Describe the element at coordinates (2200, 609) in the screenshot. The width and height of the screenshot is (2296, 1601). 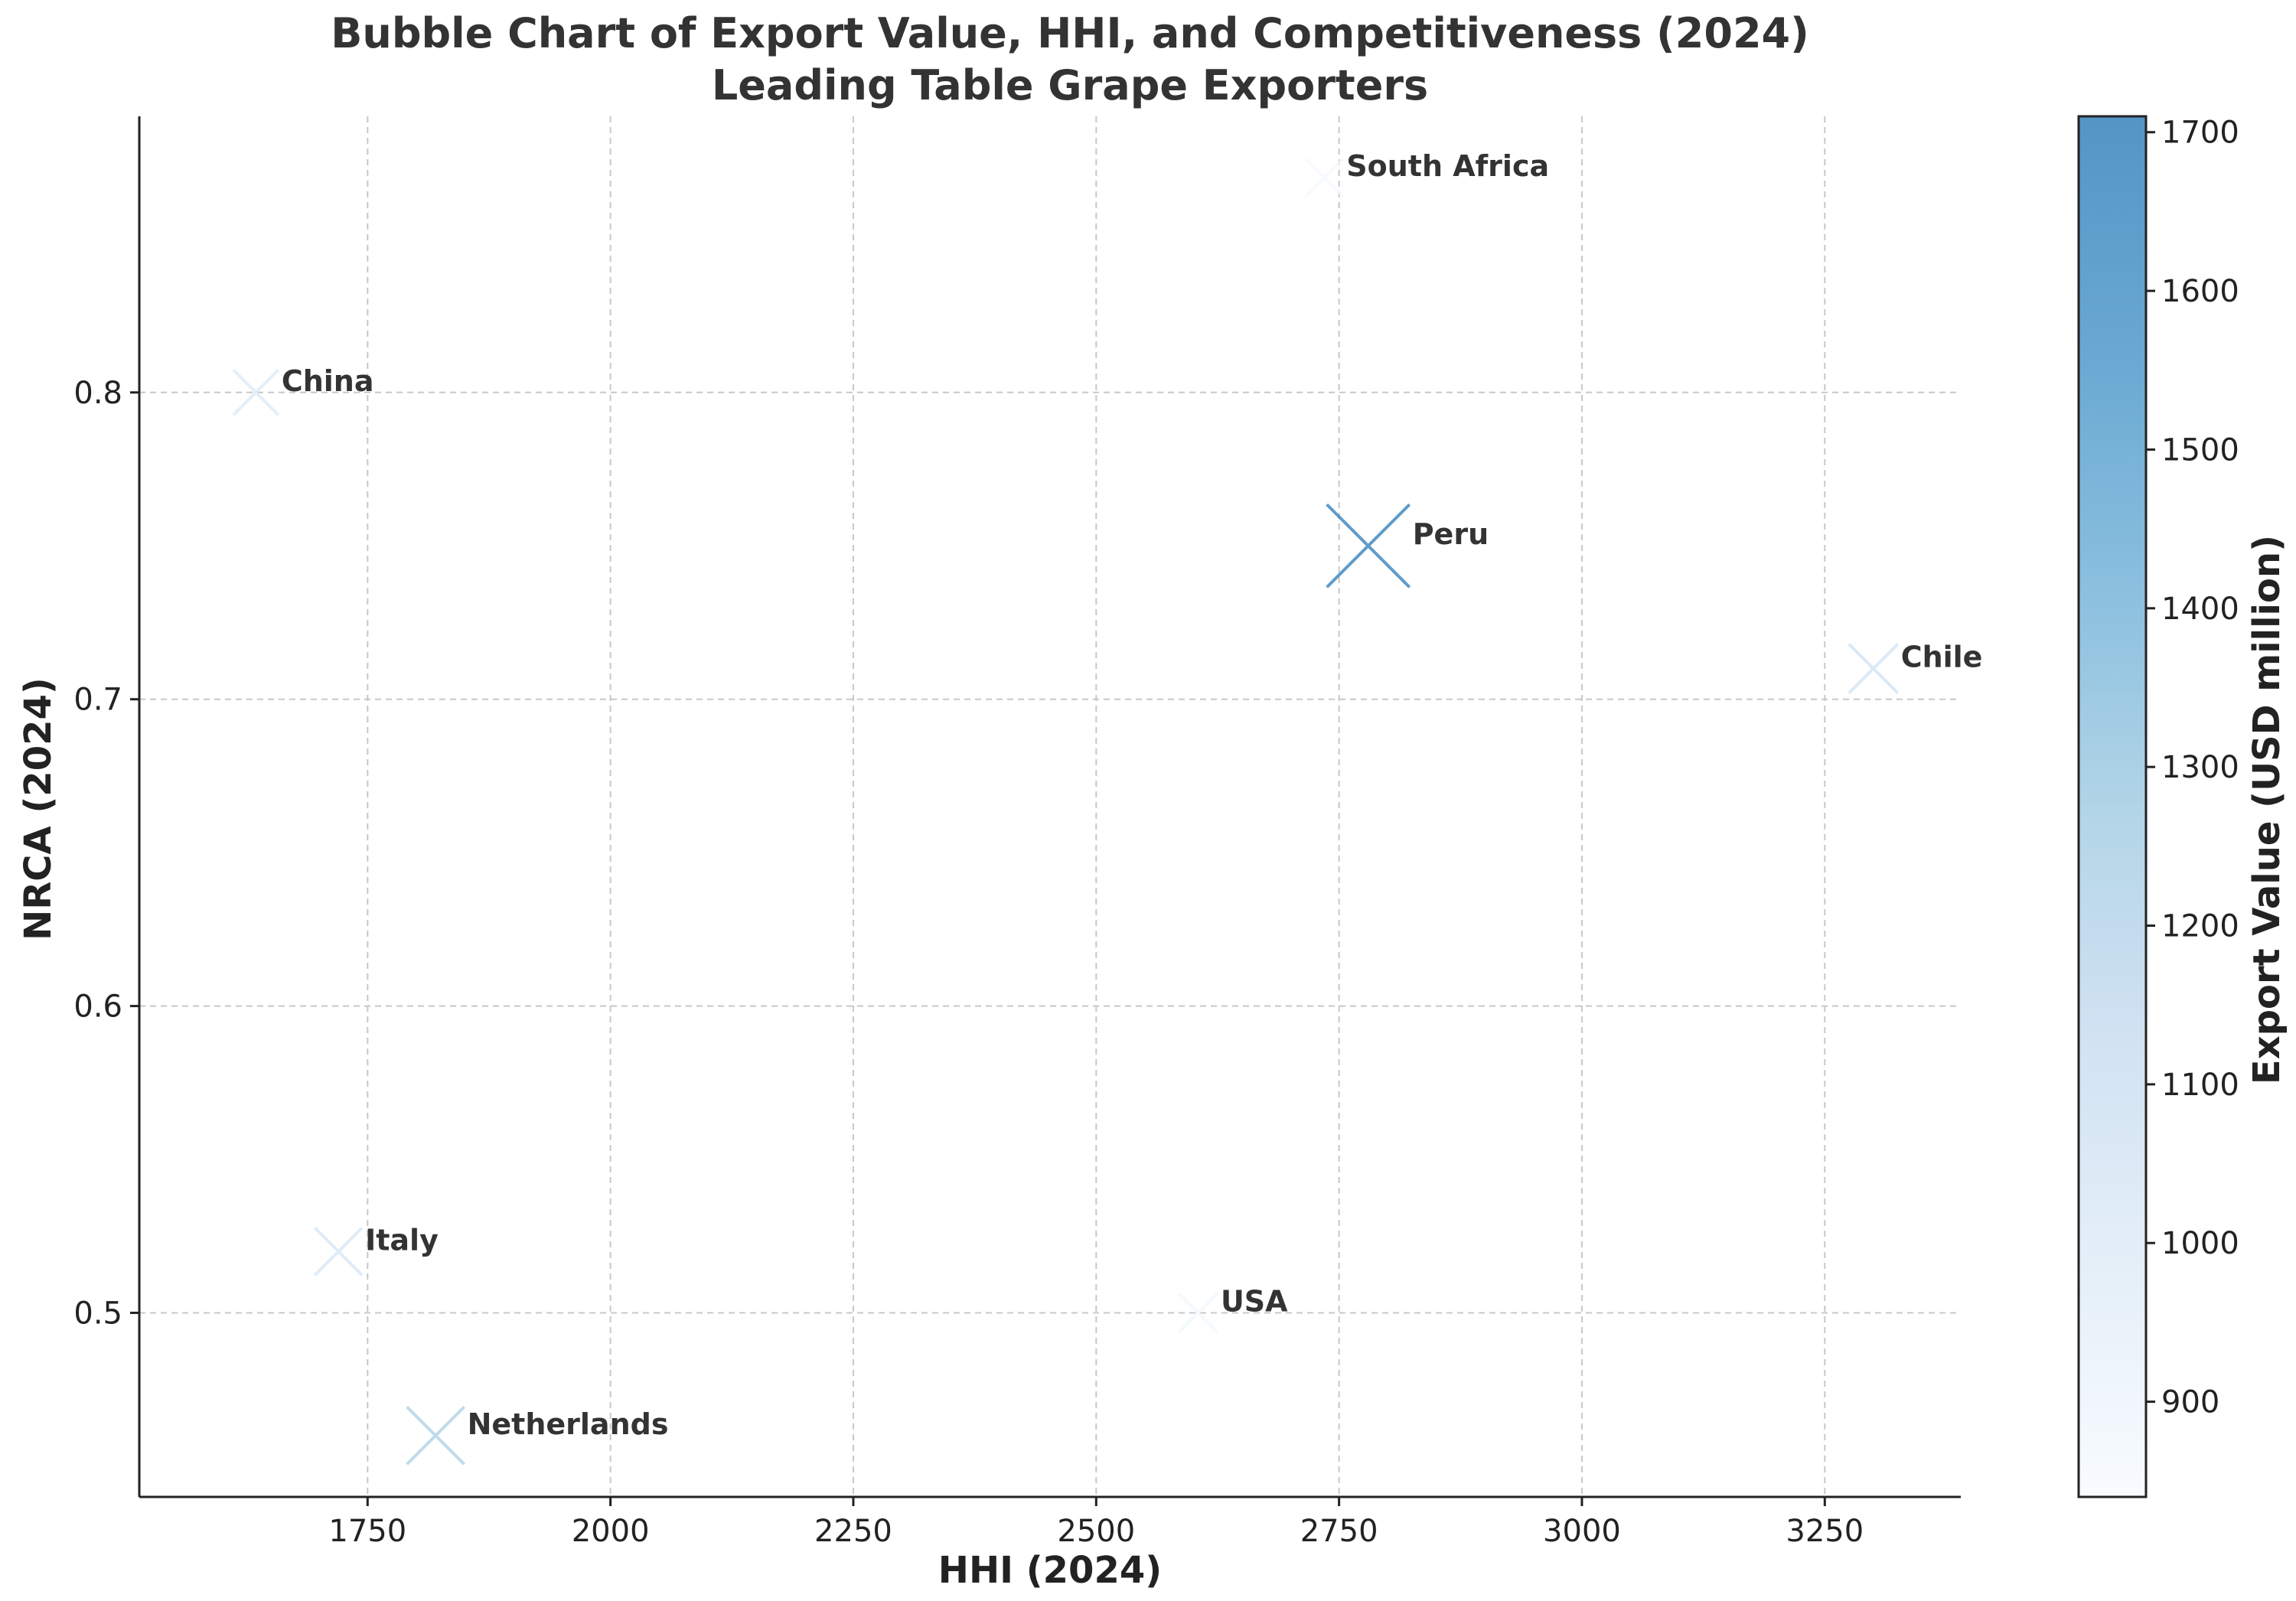
I see `colorbar-tick-label: 1400` at that location.